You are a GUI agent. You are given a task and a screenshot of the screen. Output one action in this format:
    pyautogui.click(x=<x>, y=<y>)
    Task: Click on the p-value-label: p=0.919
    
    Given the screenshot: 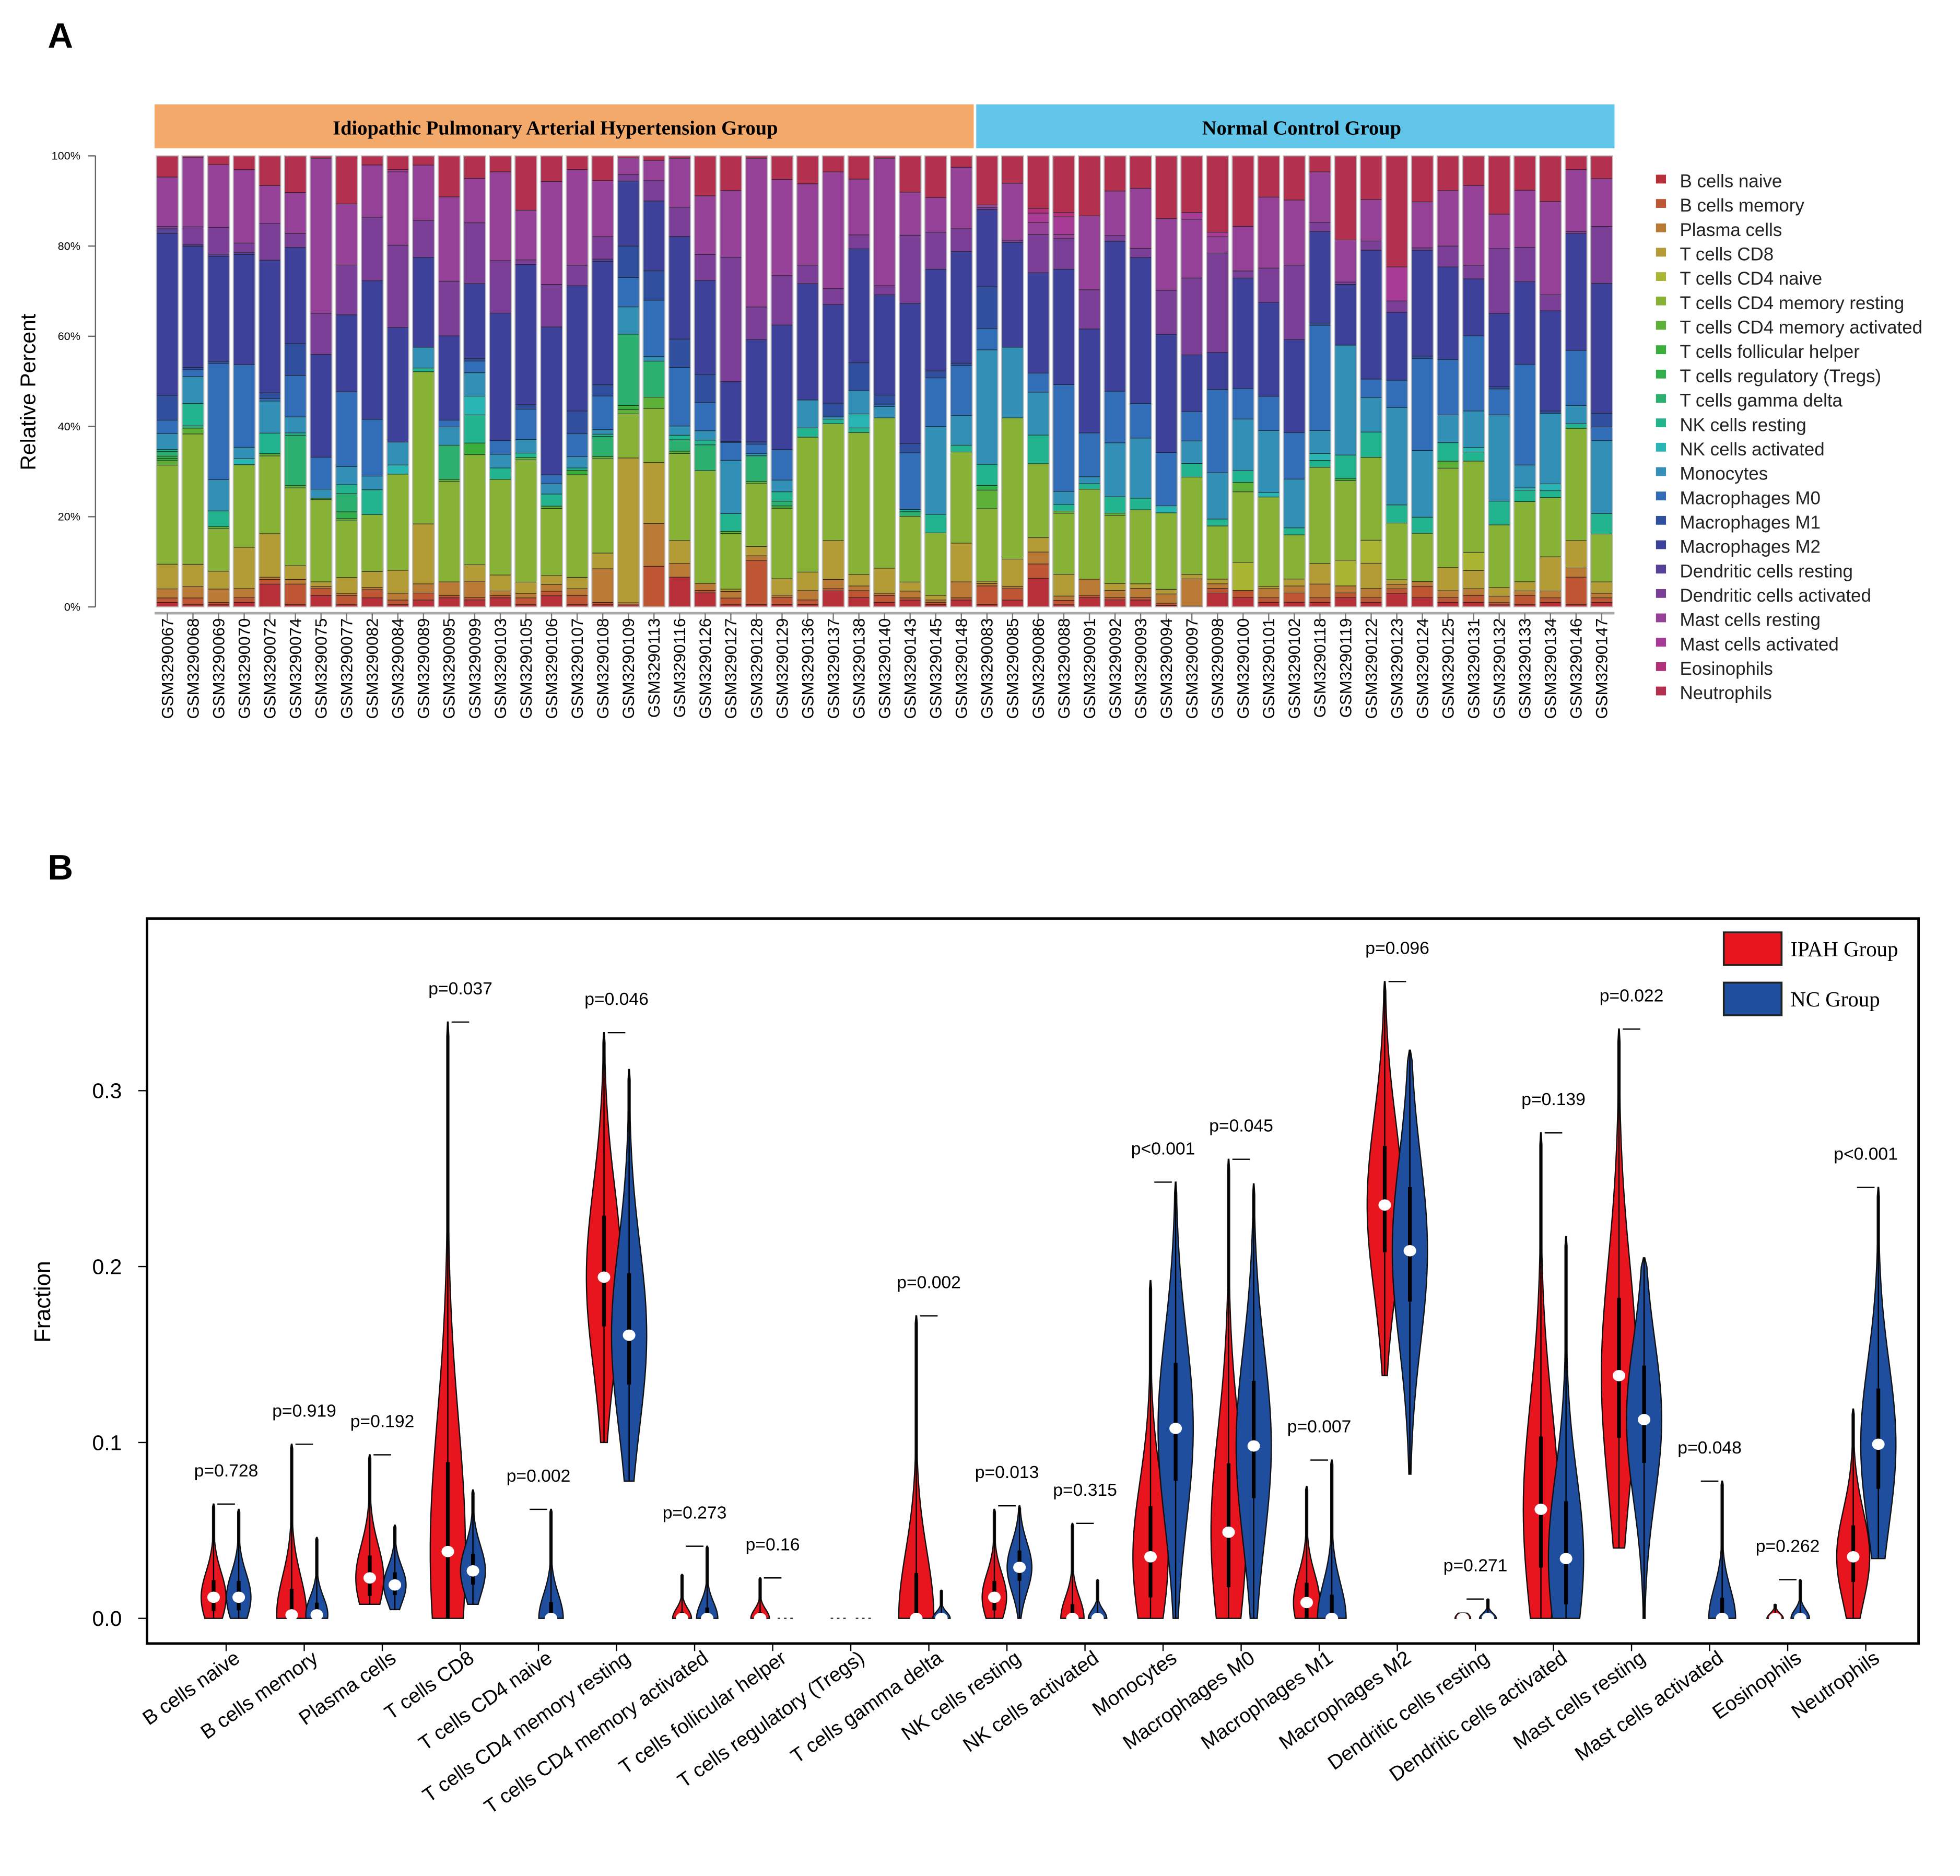 What is the action you would take?
    pyautogui.click(x=304, y=1411)
    